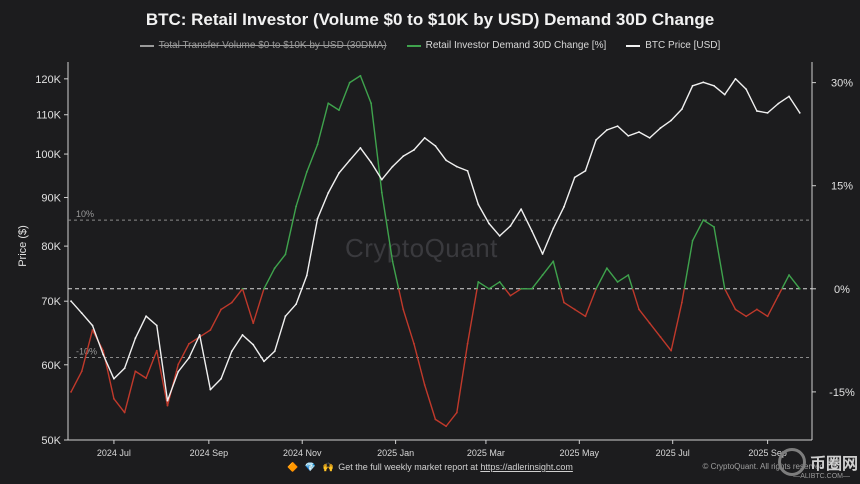 Image resolution: width=860 pixels, height=484 pixels. What do you see at coordinates (633, 45) in the screenshot?
I see `legend-swatch-btc-price` at bounding box center [633, 45].